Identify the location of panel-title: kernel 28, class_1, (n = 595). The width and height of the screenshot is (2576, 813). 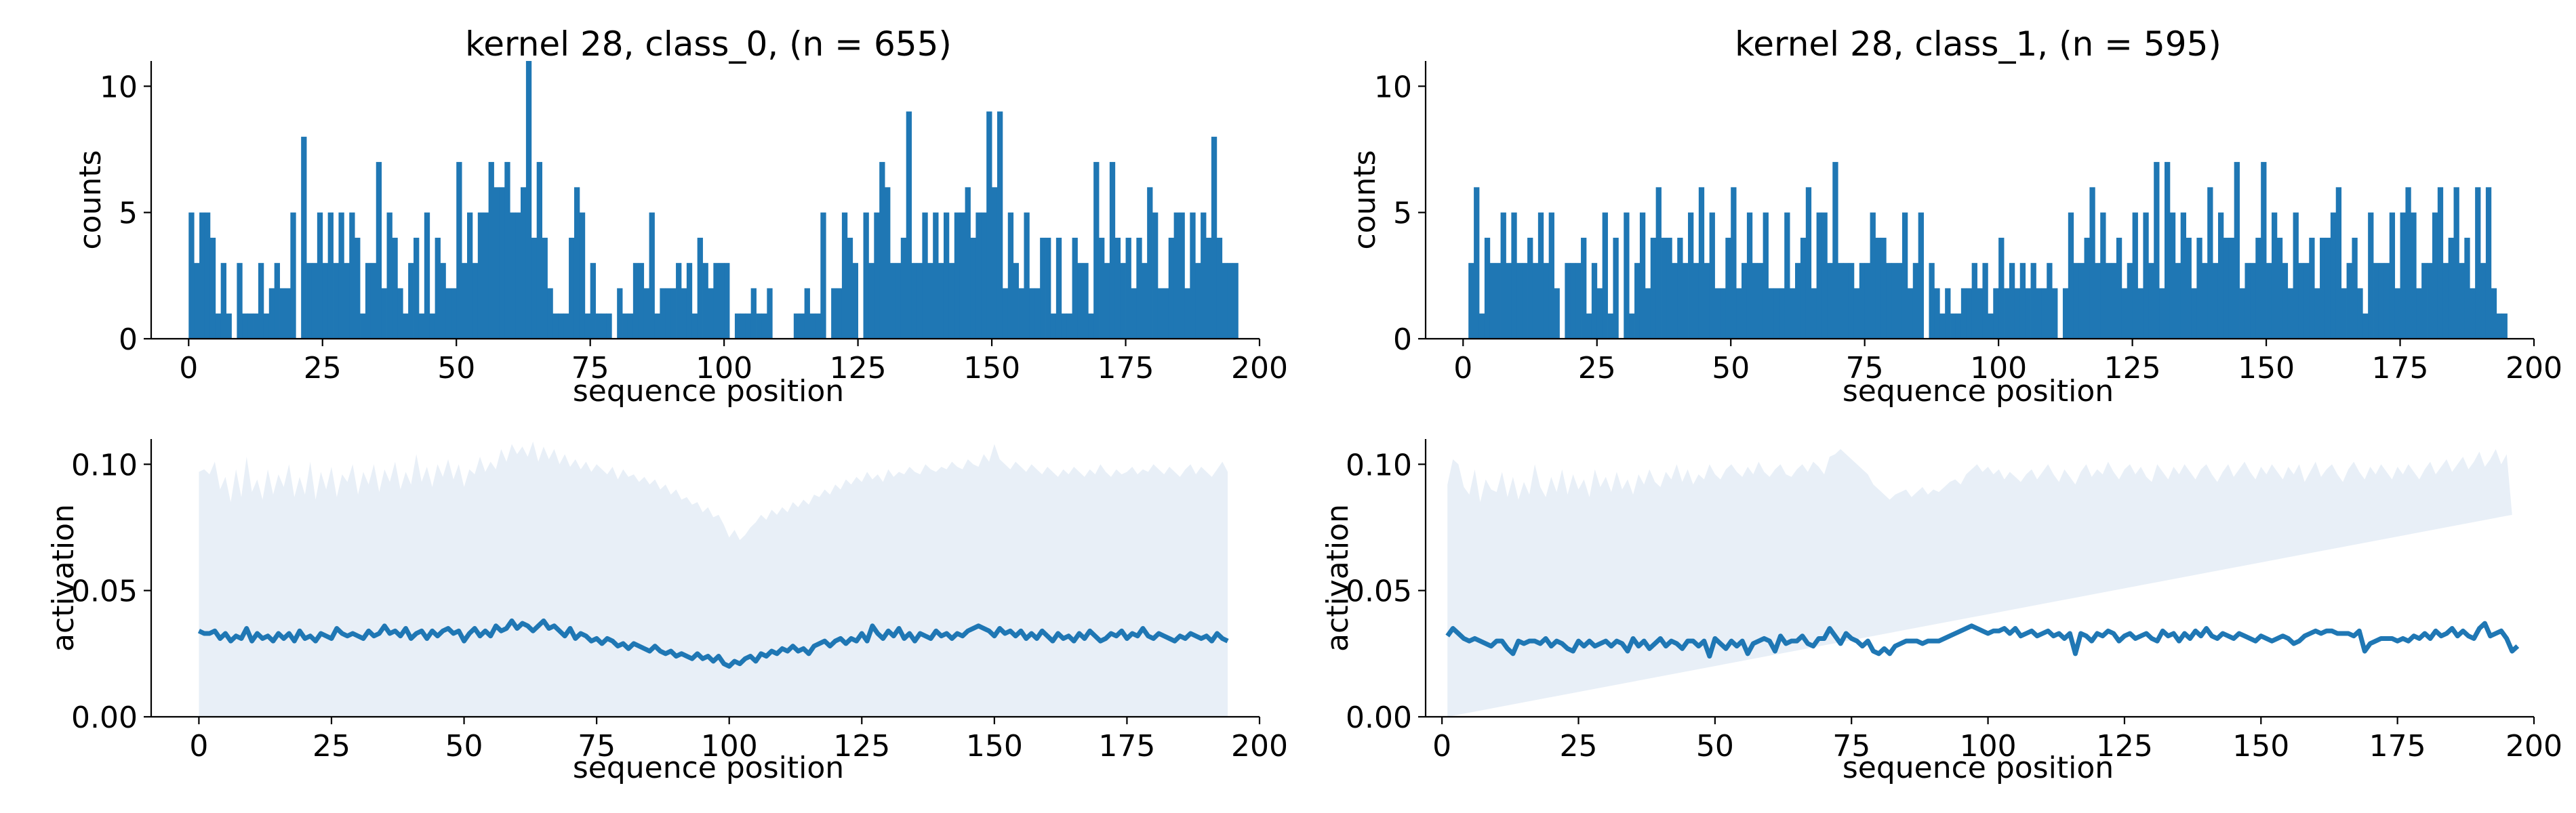
(1978, 44).